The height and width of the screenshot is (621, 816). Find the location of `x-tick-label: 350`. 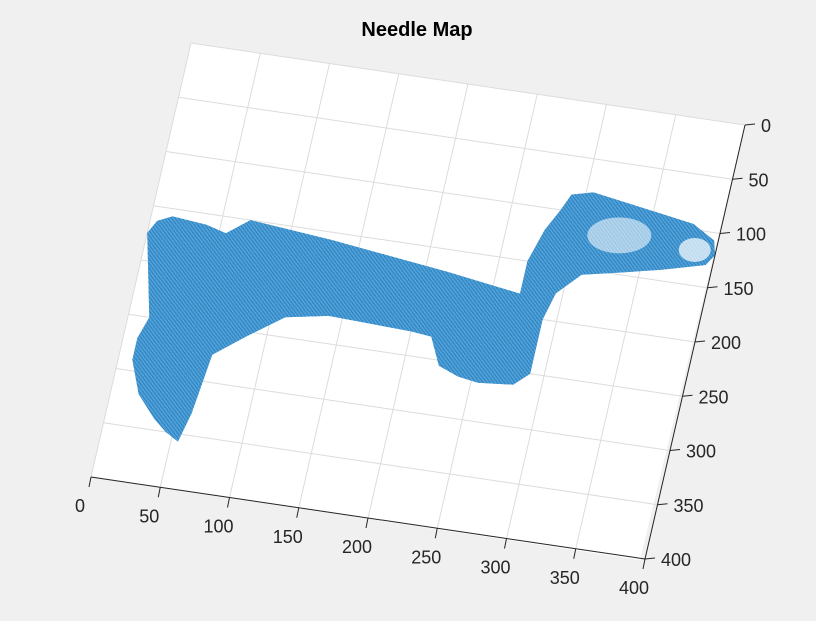

x-tick-label: 350 is located at coordinates (565, 578).